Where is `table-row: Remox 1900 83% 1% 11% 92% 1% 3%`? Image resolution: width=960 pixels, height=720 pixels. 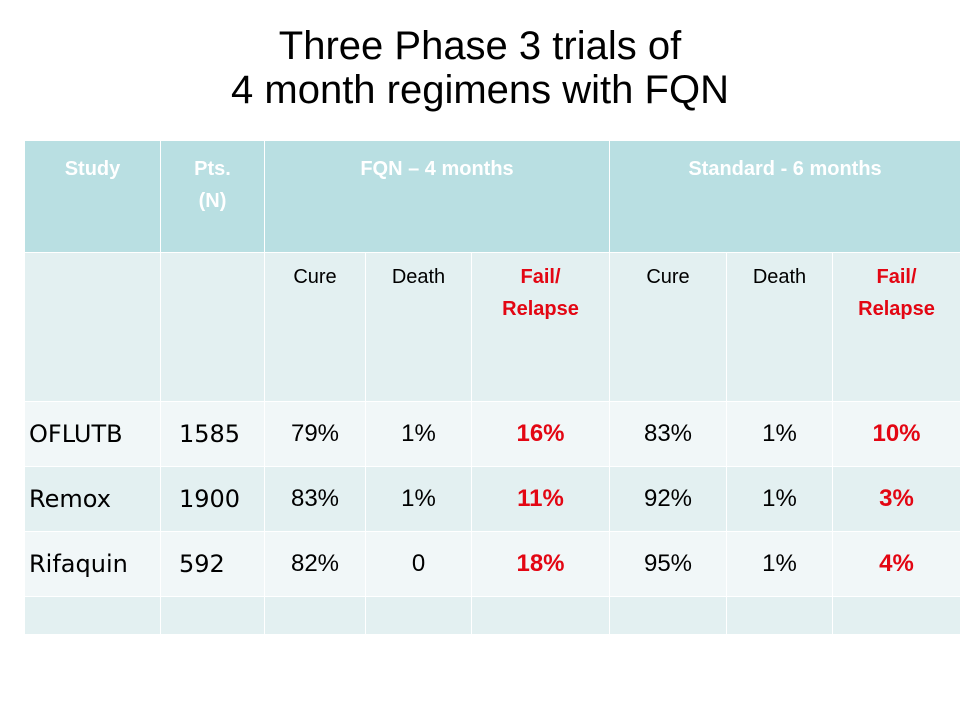
table-row: Remox 1900 83% 1% 11% 92% 1% 3% is located at coordinates (492, 499).